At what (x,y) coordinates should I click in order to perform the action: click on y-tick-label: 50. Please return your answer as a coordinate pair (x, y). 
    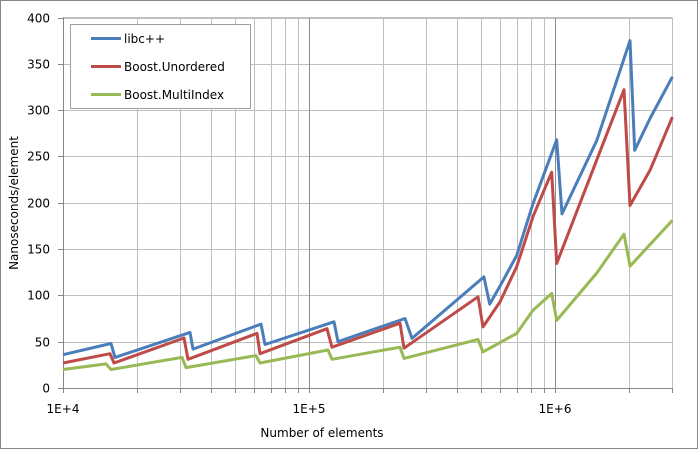
    Looking at the image, I should click on (42, 343).